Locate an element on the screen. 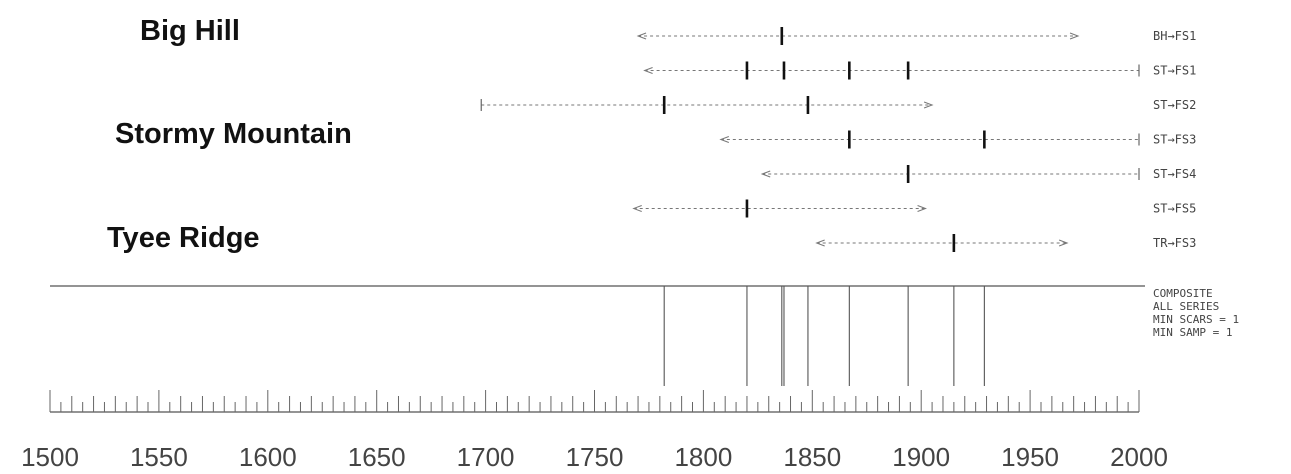  series-row: ST→FS1 is located at coordinates (919, 70).